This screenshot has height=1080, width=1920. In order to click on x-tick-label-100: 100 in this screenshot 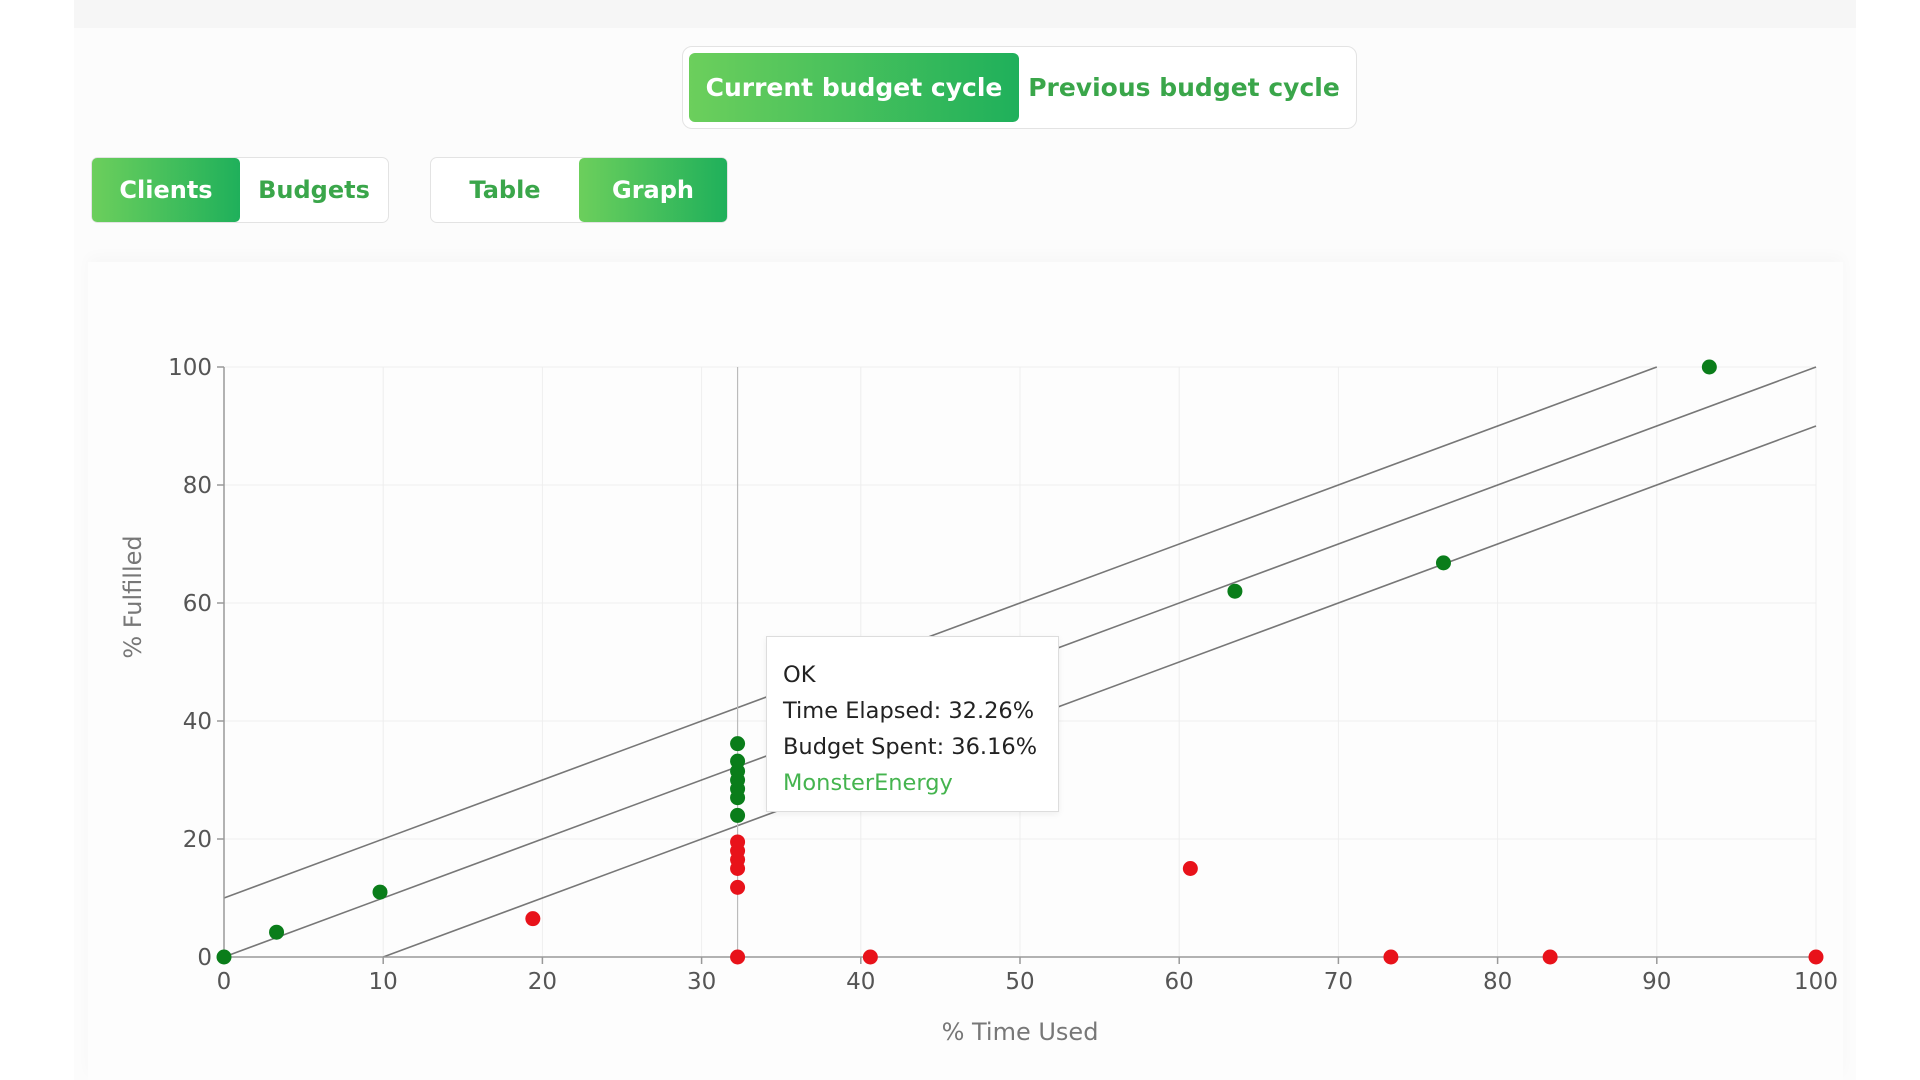, I will do `click(1816, 982)`.